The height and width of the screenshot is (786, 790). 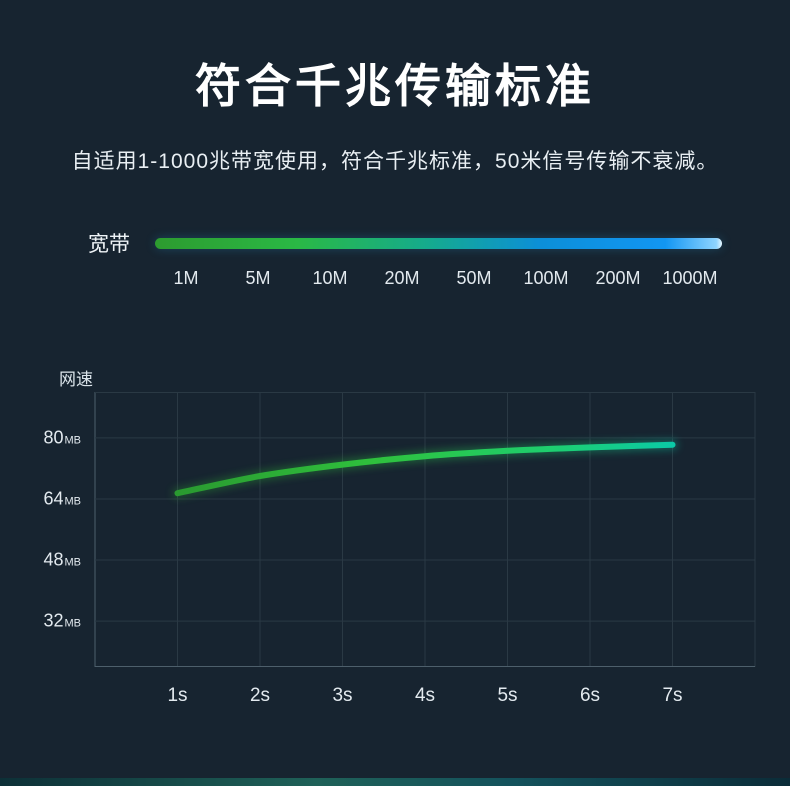 I want to click on bandwidth-tick-label: 100M, so click(x=546, y=278).